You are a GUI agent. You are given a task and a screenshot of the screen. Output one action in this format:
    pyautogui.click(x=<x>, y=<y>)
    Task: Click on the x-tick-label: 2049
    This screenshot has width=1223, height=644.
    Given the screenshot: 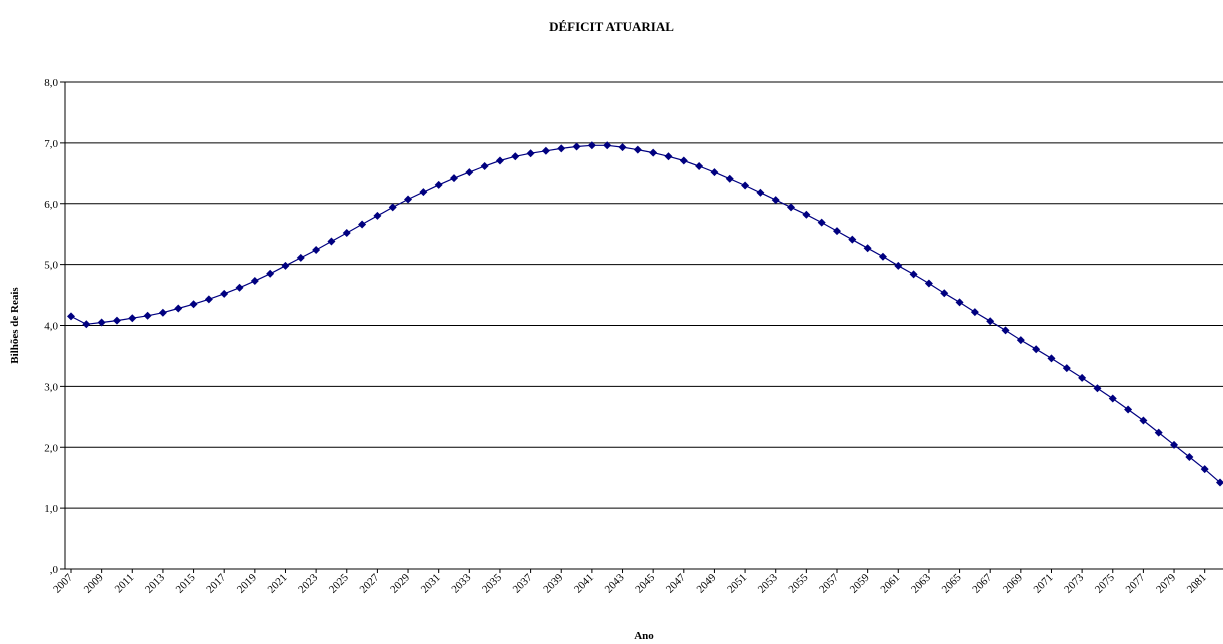 What is the action you would take?
    pyautogui.click(x=707, y=583)
    